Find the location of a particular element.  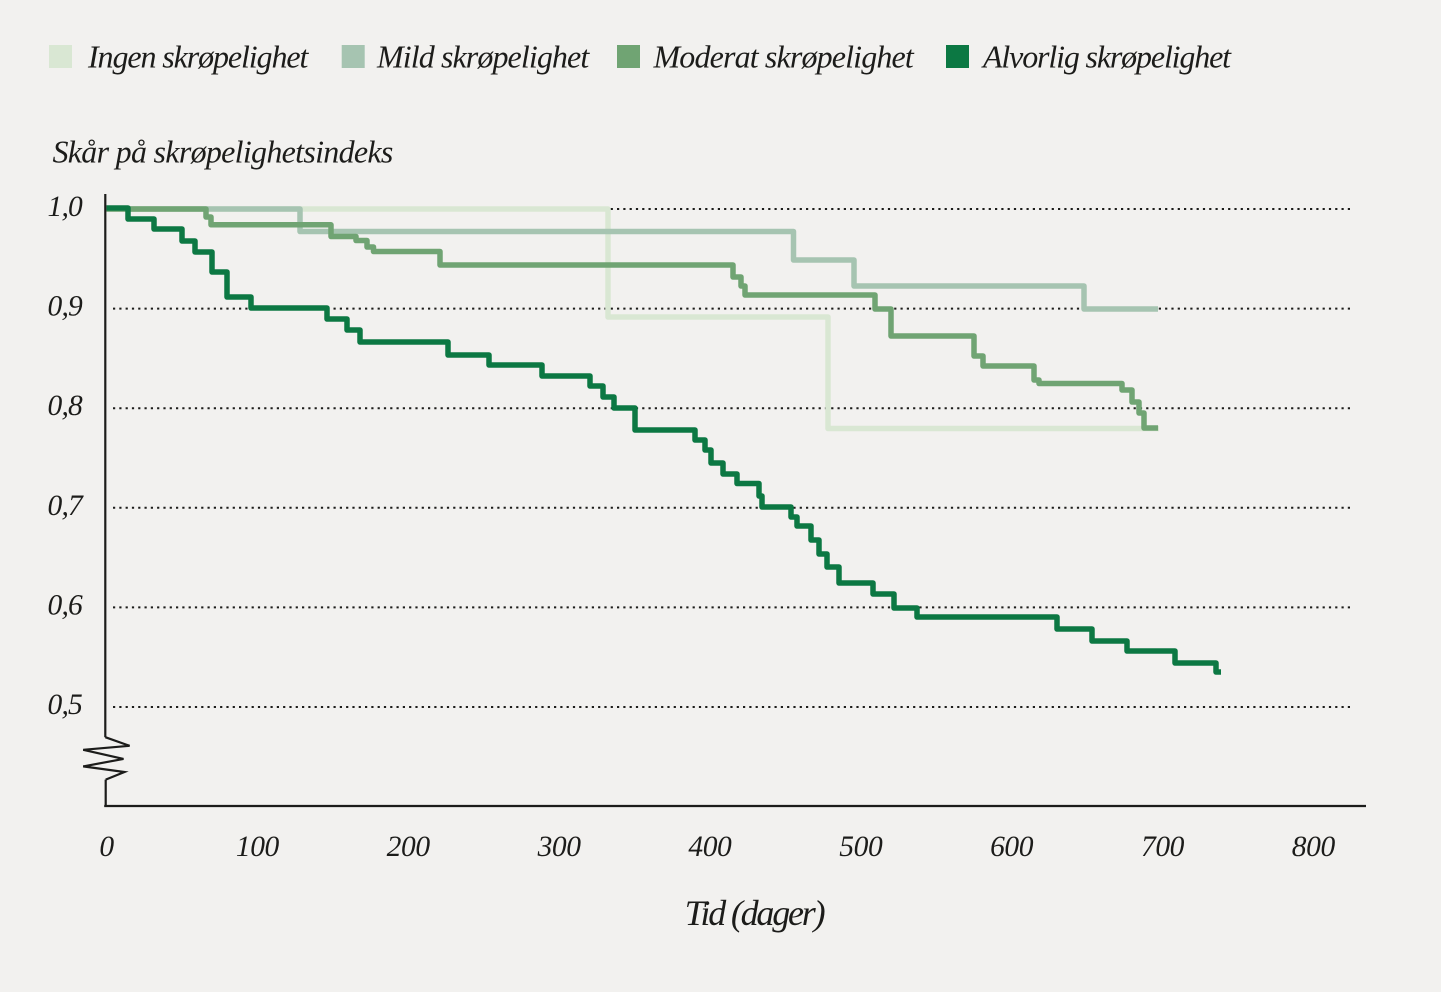

svg-text: Ingen skrøpelighet is located at coordinates (198, 57).